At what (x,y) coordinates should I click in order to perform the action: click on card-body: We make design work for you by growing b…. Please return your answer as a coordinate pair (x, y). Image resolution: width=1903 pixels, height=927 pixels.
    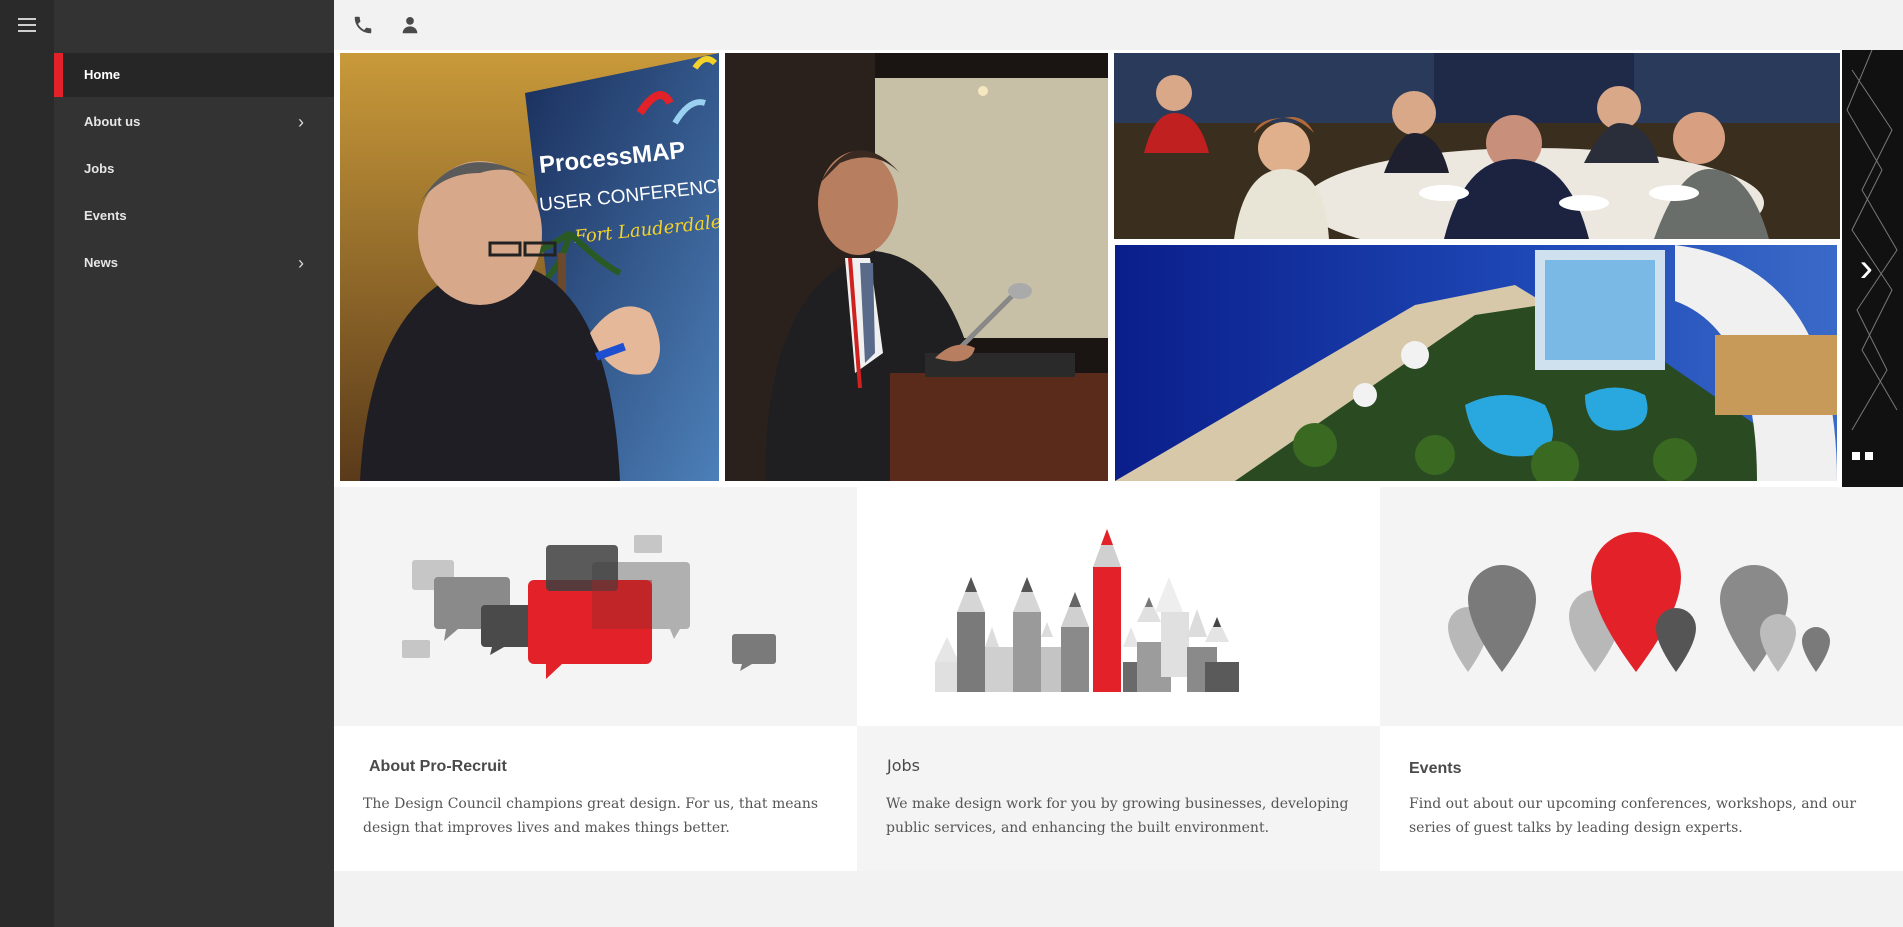
    Looking at the image, I should click on (1117, 816).